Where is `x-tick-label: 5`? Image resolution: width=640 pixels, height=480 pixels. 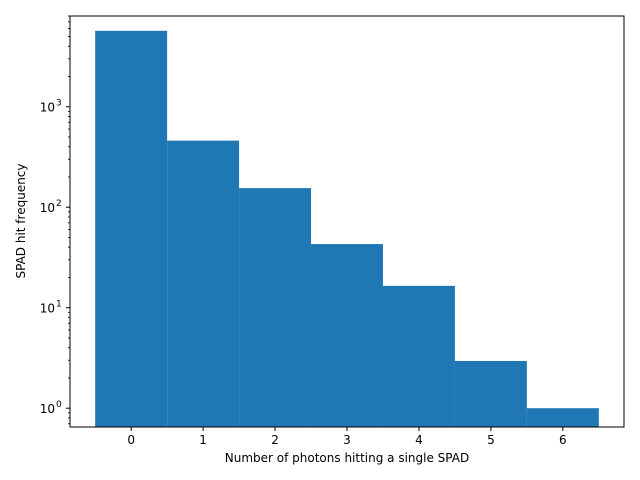 x-tick-label: 5 is located at coordinates (491, 440).